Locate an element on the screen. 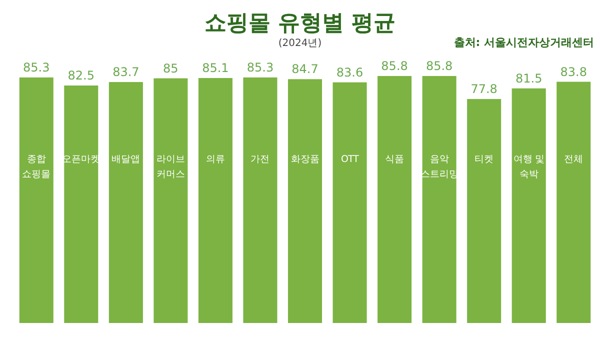  data-label: 85.1 is located at coordinates (215, 68).